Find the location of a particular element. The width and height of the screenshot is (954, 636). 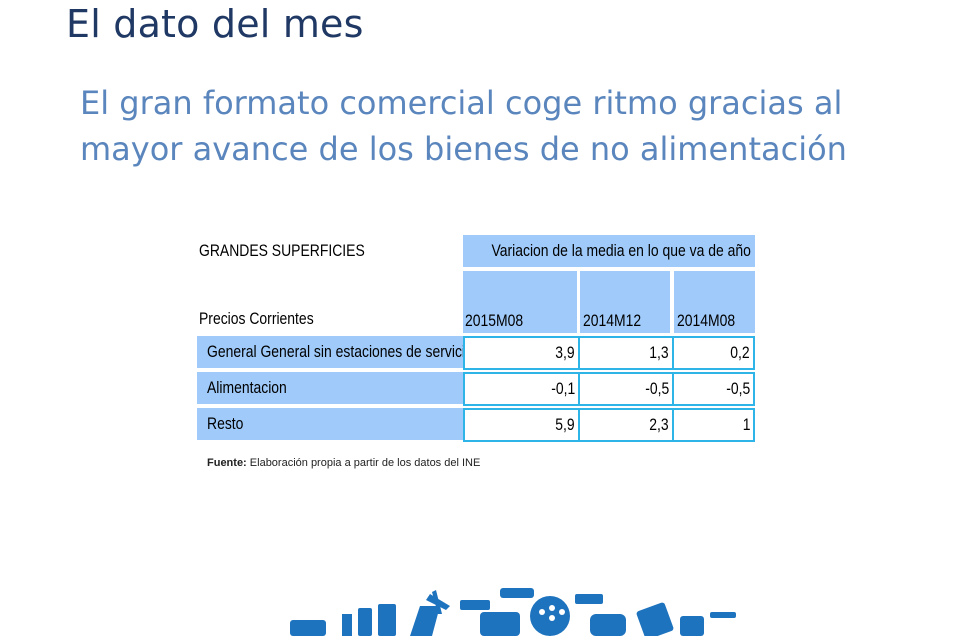

shopping-icon is located at coordinates (387, 620).